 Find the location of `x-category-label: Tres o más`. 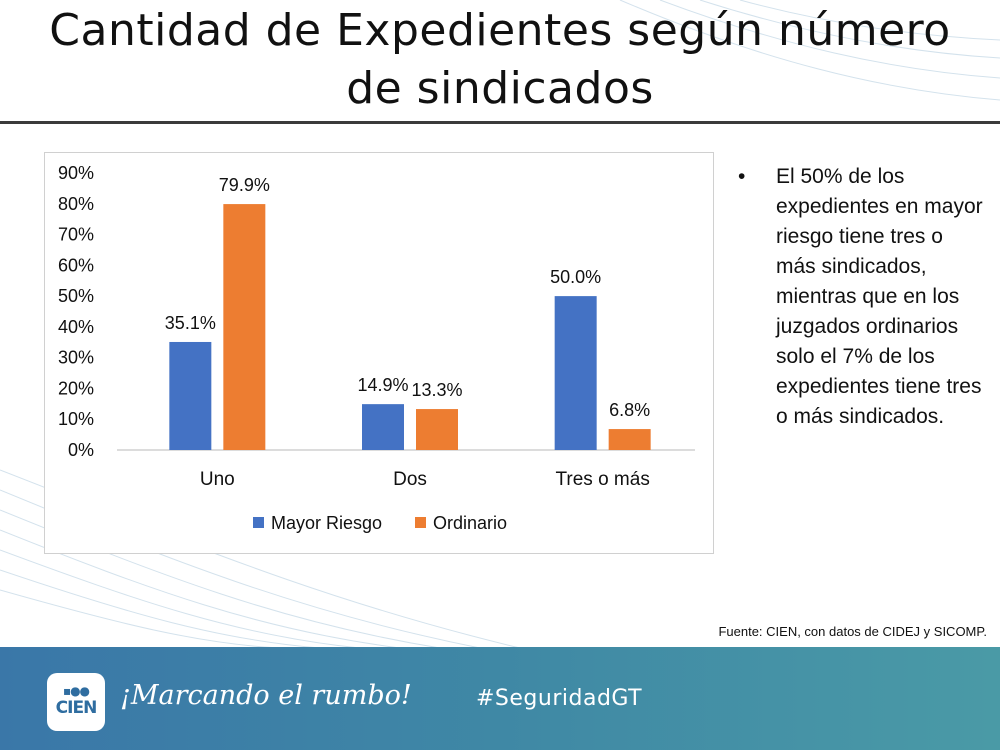

x-category-label: Tres o más is located at coordinates (603, 479).